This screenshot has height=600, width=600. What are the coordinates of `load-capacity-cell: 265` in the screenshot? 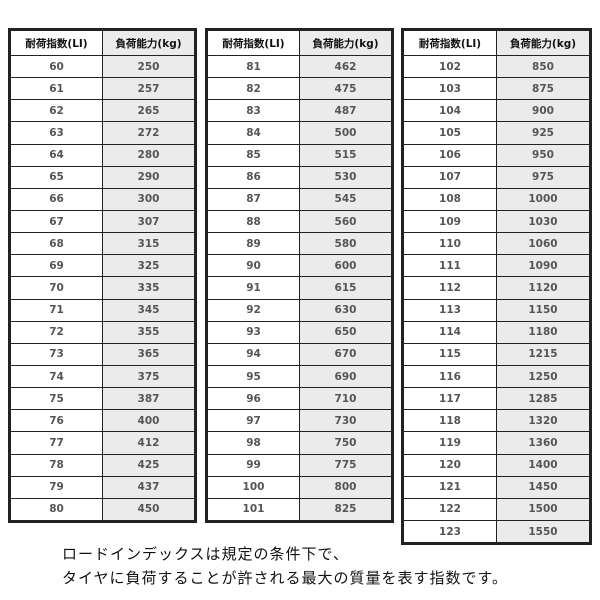 It's located at (149, 111).